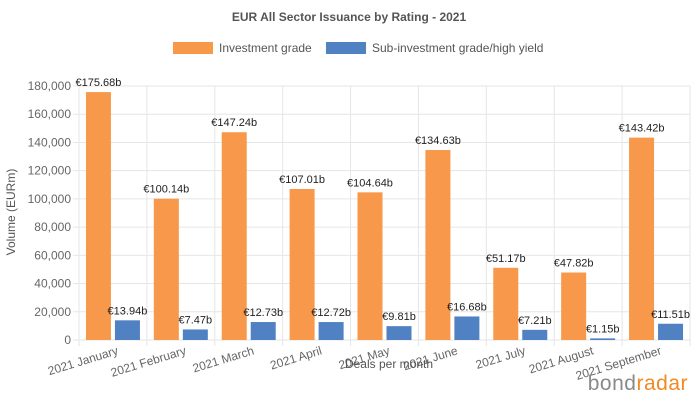  I want to click on data-label-s0-3: €107.01b, so click(302, 180).